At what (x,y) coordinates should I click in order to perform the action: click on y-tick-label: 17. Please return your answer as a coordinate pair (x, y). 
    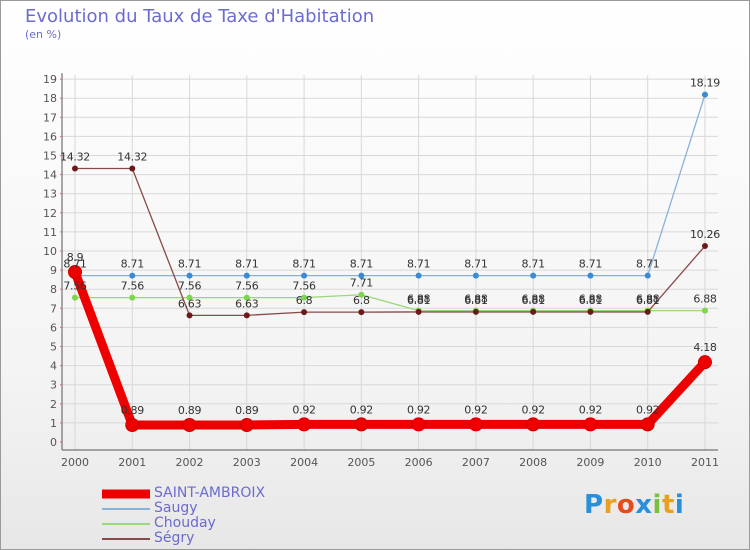
    Looking at the image, I should click on (50, 117).